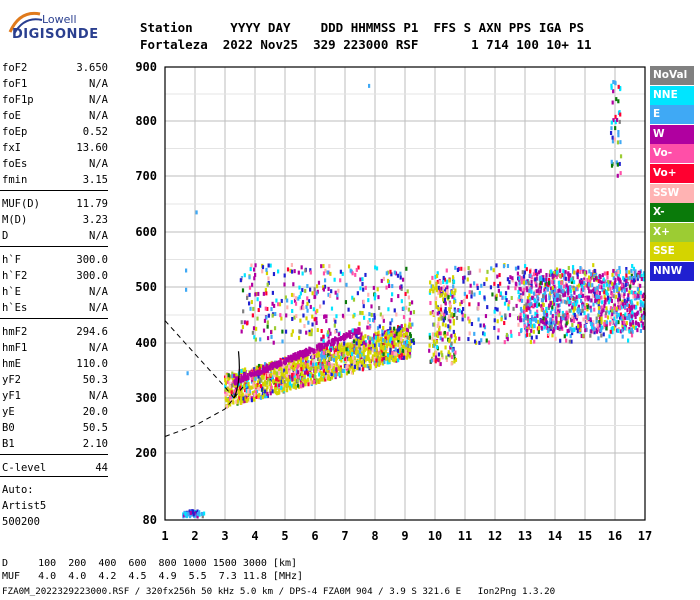  Describe the element at coordinates (95, 412) in the screenshot. I see `param-value: 20.0` at that location.